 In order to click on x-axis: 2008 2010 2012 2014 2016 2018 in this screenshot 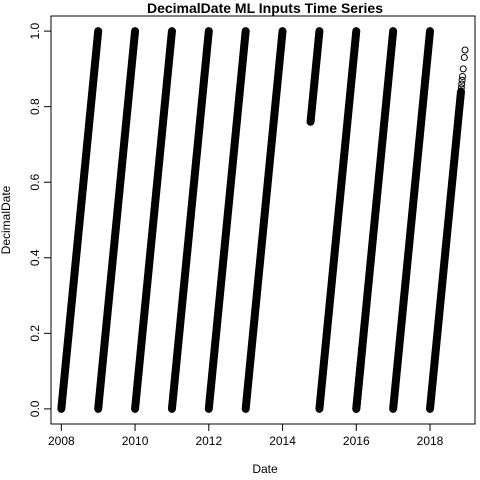, I will do `click(246, 436)`.